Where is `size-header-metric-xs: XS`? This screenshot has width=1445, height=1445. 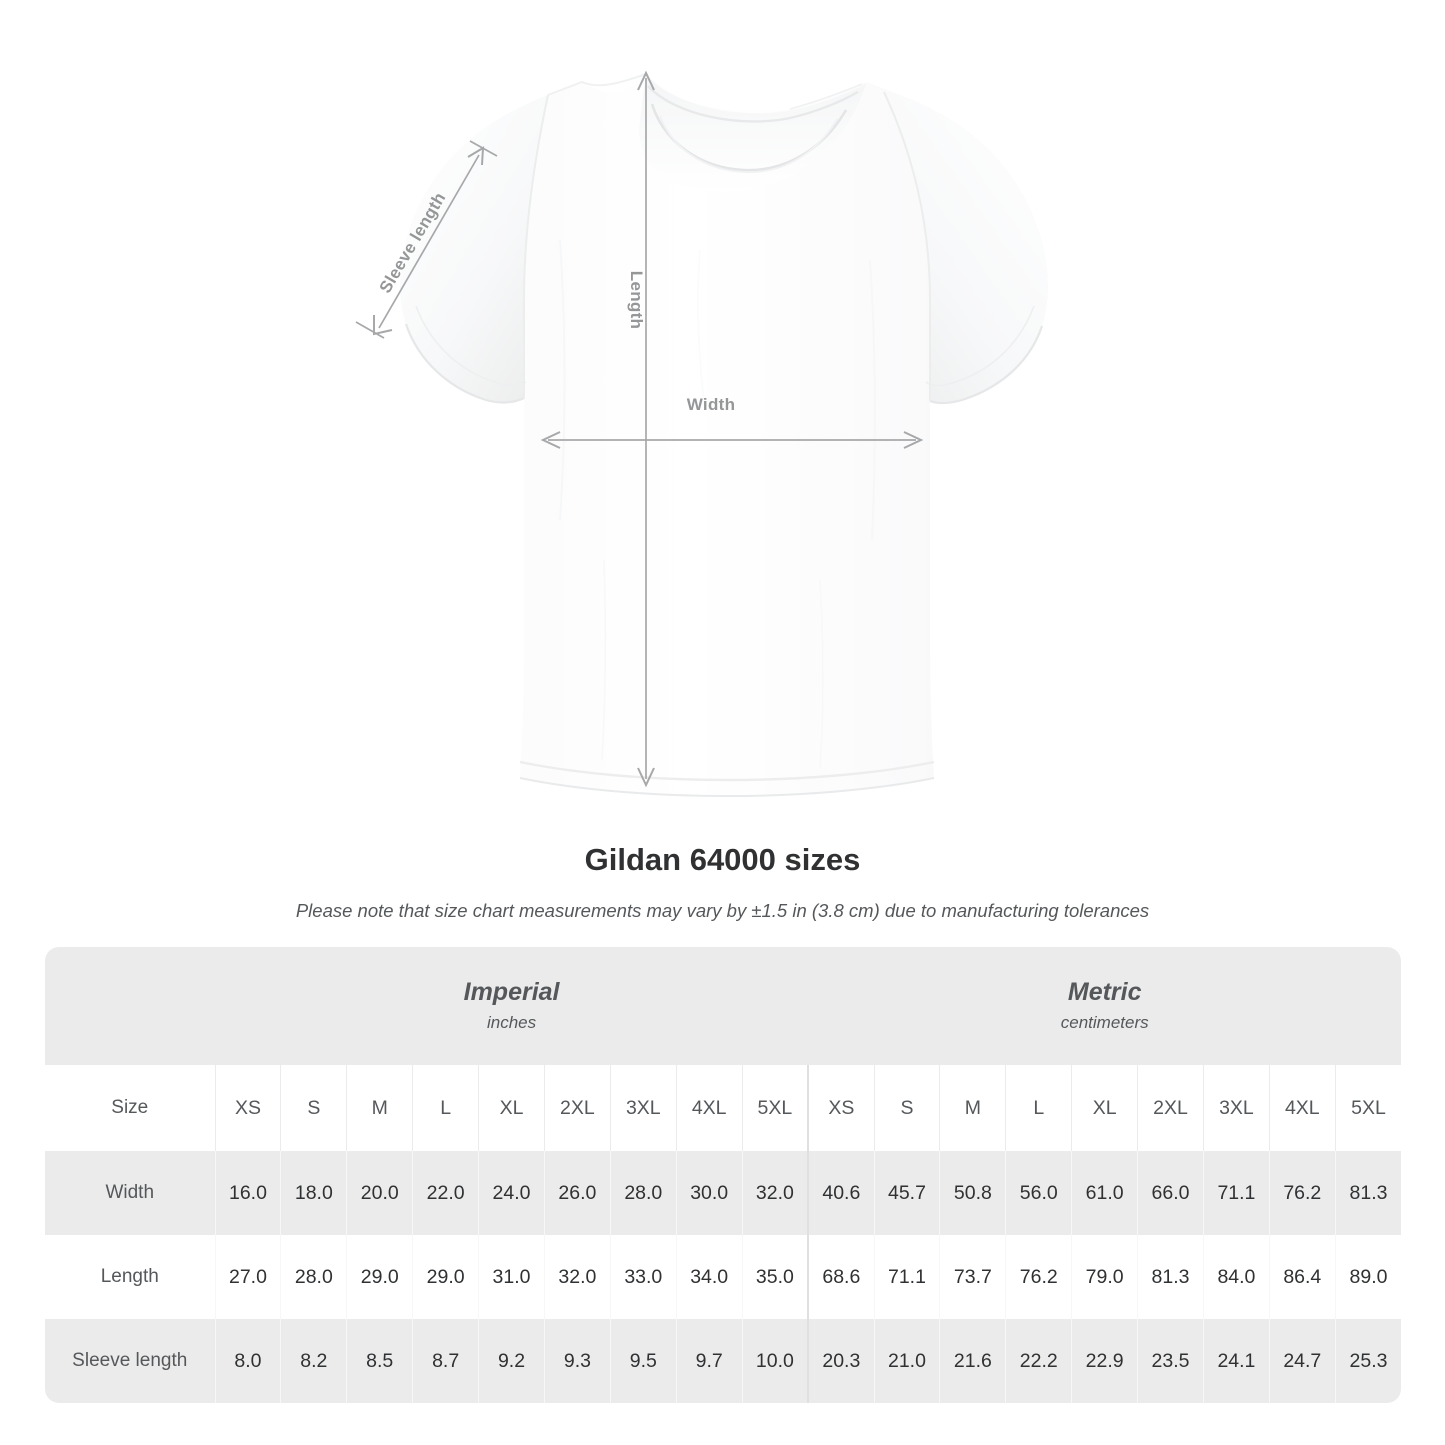 size-header-metric-xs: XS is located at coordinates (841, 1108).